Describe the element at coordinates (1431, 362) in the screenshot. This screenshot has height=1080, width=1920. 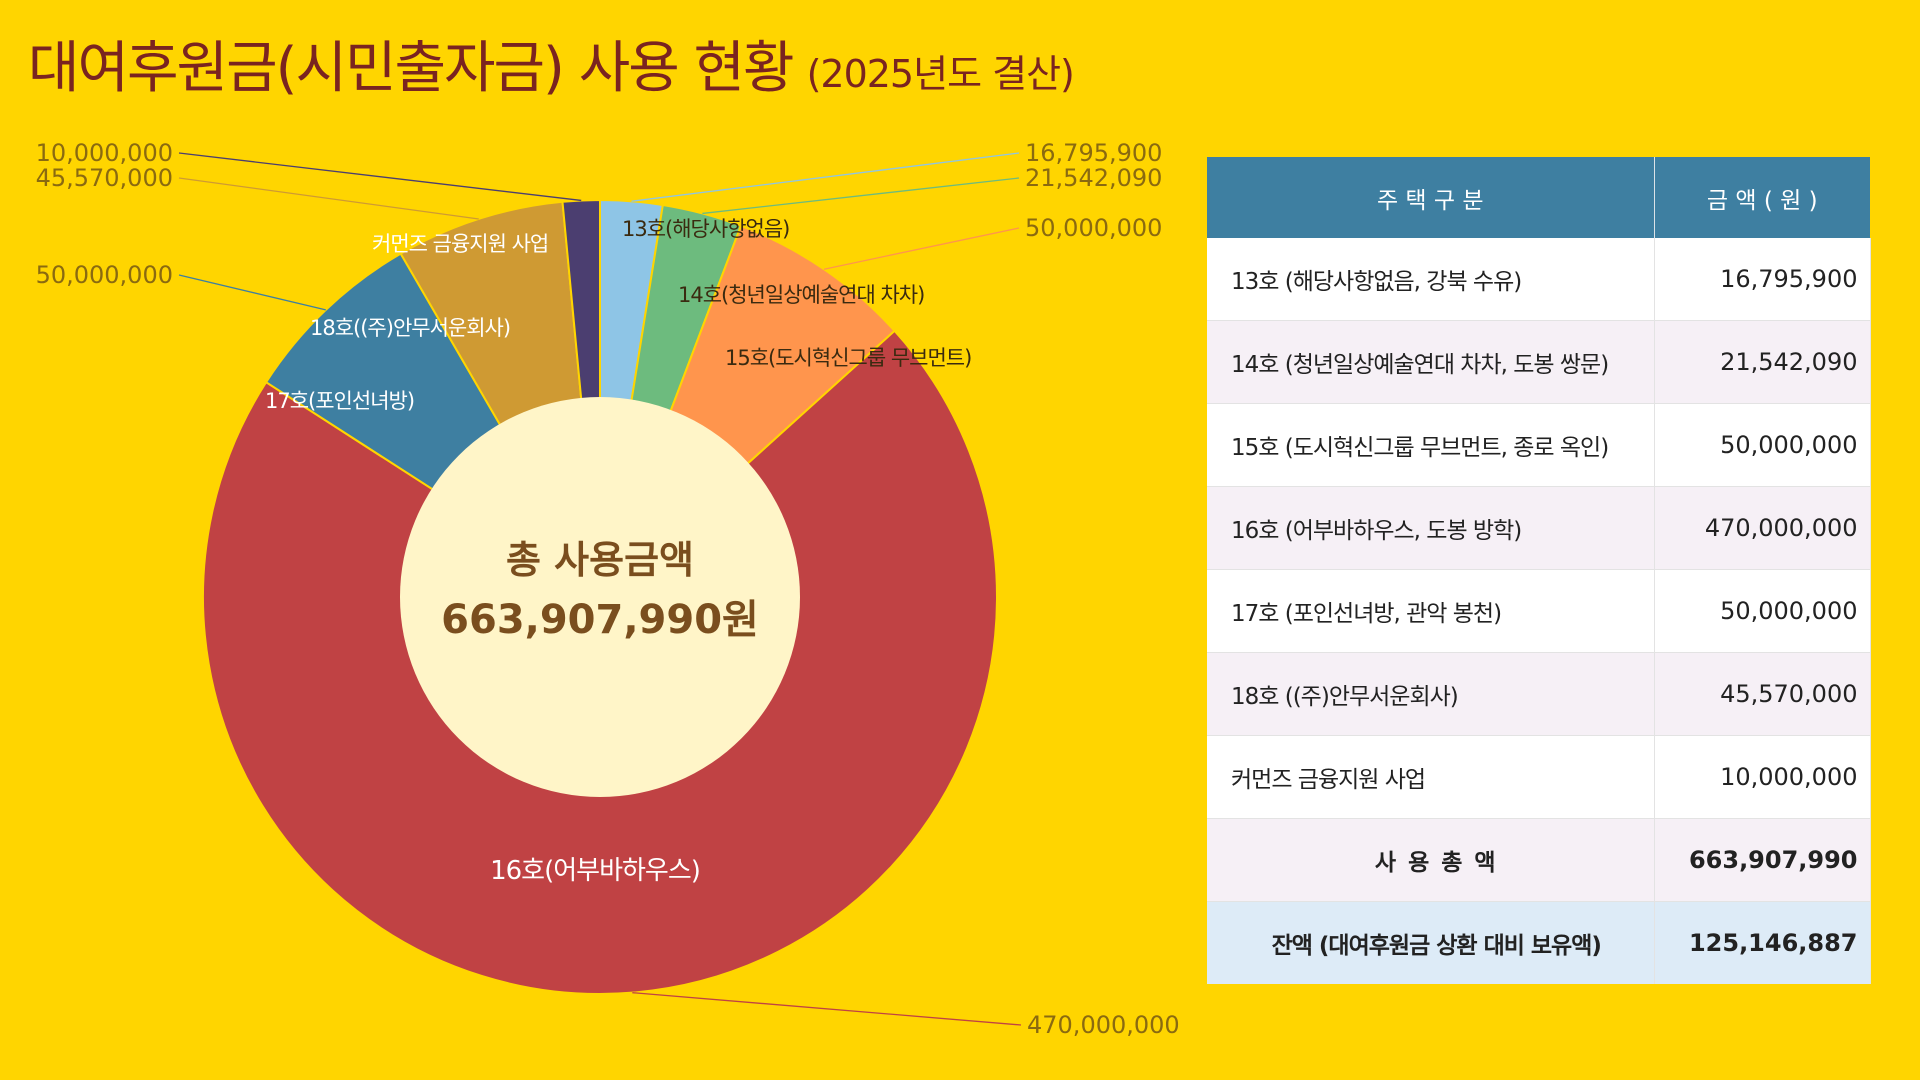
I see `row-label: 14호 (청년일상예술연대 차차, 도봉 쌍문)` at that location.